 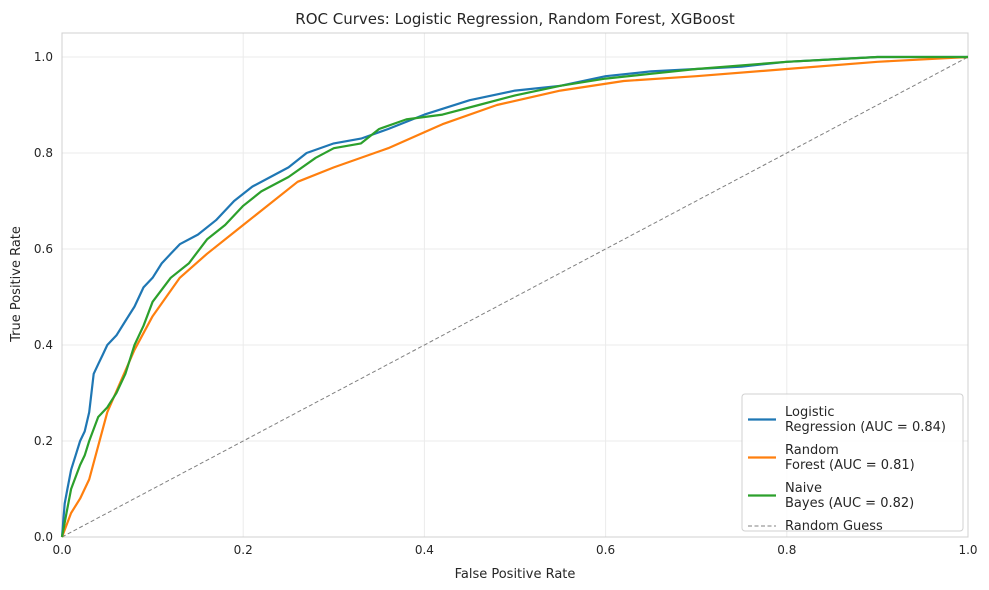 What do you see at coordinates (803, 488) in the screenshot?
I see `legend-label: Naive` at bounding box center [803, 488].